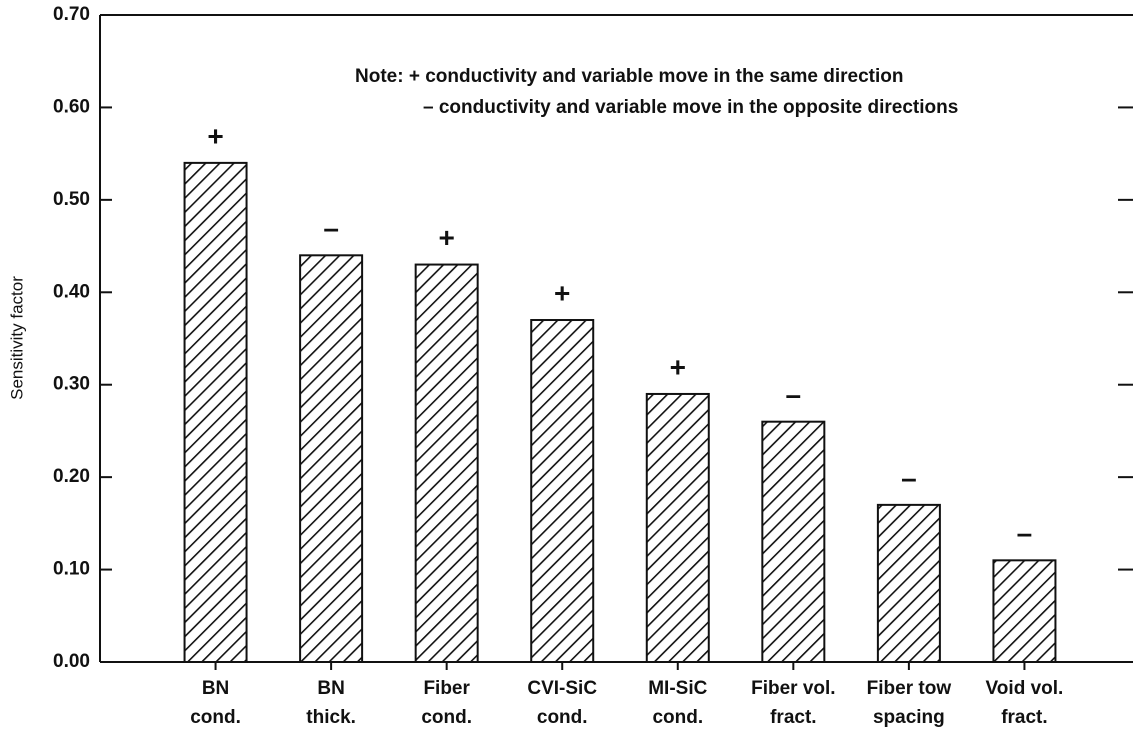 Image resolution: width=1133 pixels, height=729 pixels. I want to click on x-tick-label: Fiber tow, so click(909, 688).